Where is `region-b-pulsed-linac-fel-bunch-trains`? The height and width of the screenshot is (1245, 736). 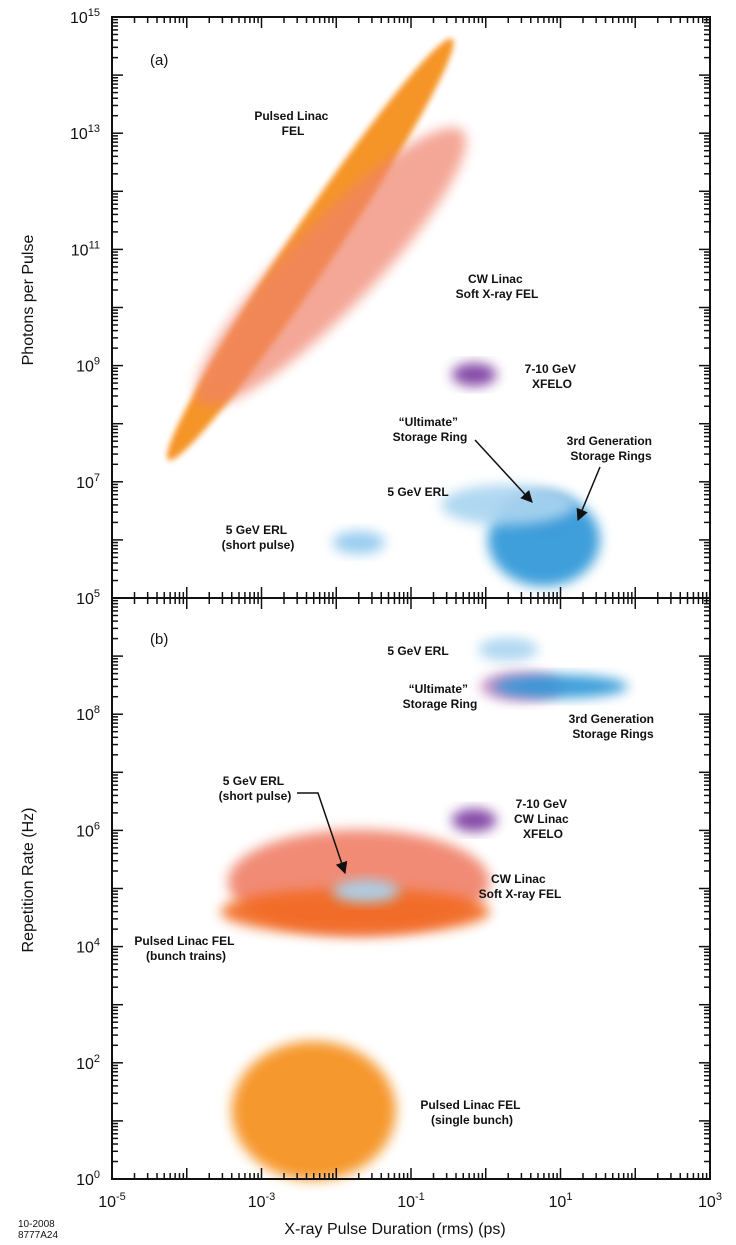
region-b-pulsed-linac-fel-bunch-trains is located at coordinates (355, 911).